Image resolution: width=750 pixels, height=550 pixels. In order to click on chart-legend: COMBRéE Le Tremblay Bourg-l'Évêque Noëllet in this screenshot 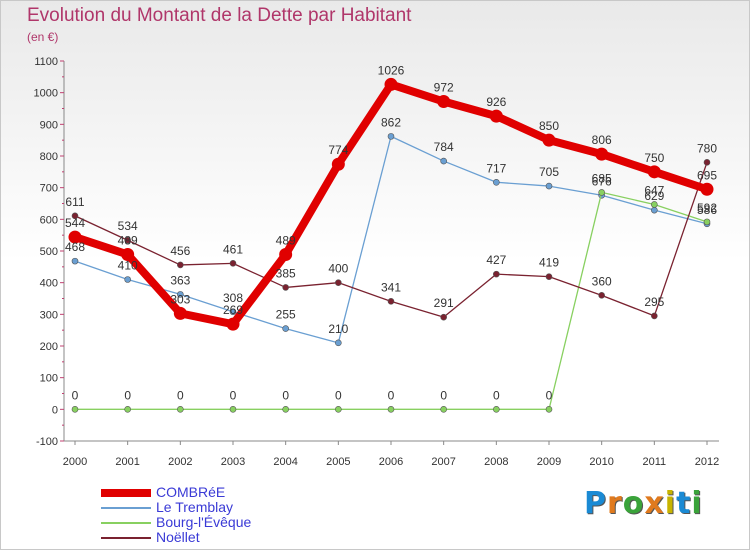, I will do `click(211, 515)`.